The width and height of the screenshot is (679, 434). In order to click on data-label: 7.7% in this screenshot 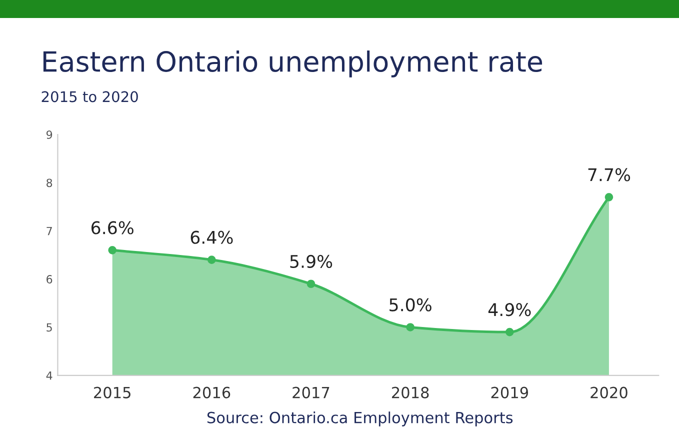, I will do `click(609, 175)`.